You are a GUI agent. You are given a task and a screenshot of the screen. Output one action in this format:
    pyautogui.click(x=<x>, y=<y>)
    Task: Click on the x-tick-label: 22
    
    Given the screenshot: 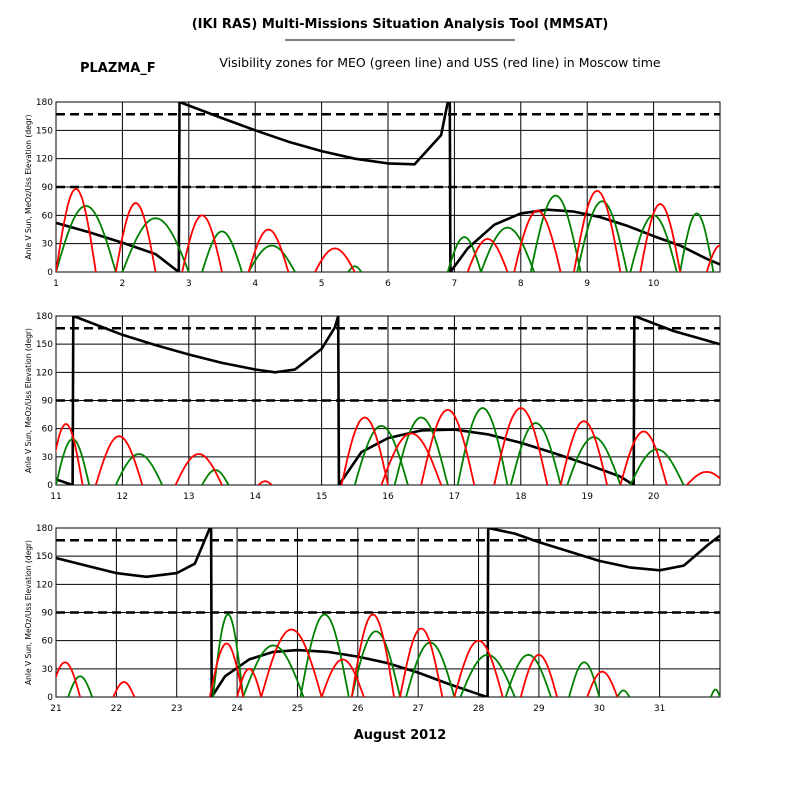 What is the action you would take?
    pyautogui.click(x=116, y=709)
    